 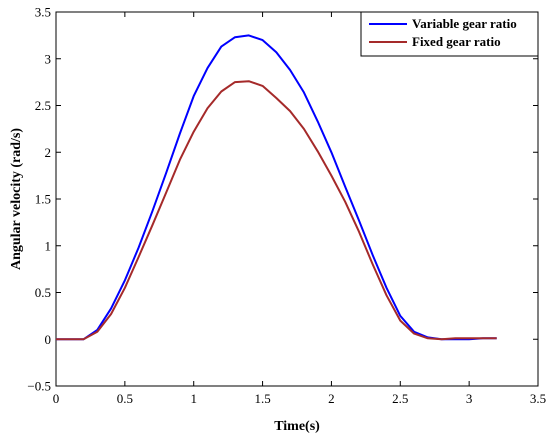 What do you see at coordinates (16, 199) in the screenshot?
I see `y-axis-title: Angular velocity (rad/s)` at bounding box center [16, 199].